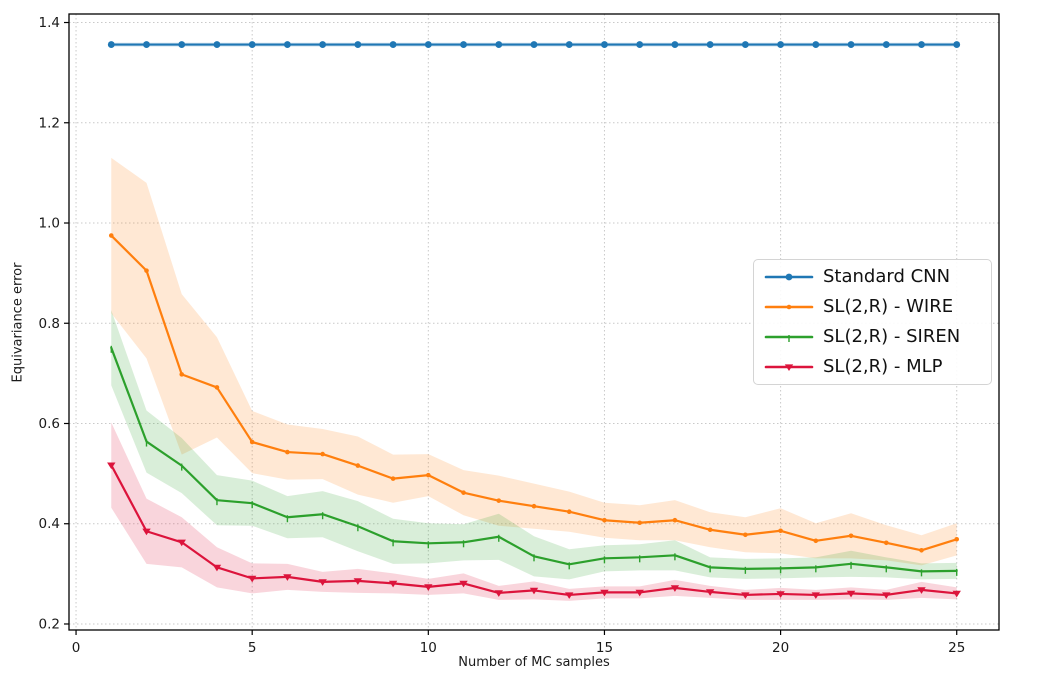 The width and height of the screenshot is (1045, 681). What do you see at coordinates (892, 336) in the screenshot?
I see `legend-label: SL(2,R) - SIREN` at bounding box center [892, 336].